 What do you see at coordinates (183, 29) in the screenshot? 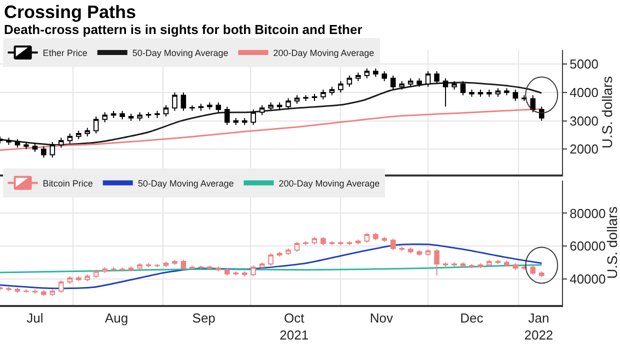
I see `chart-subtitle: Death-cross pattern is in sights for both Bitcoin and Ether` at bounding box center [183, 29].